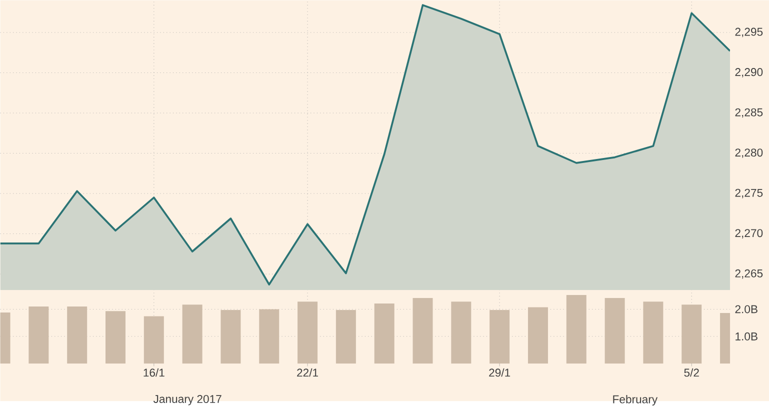  I want to click on y-tick-label: 1.0B, so click(747, 336).